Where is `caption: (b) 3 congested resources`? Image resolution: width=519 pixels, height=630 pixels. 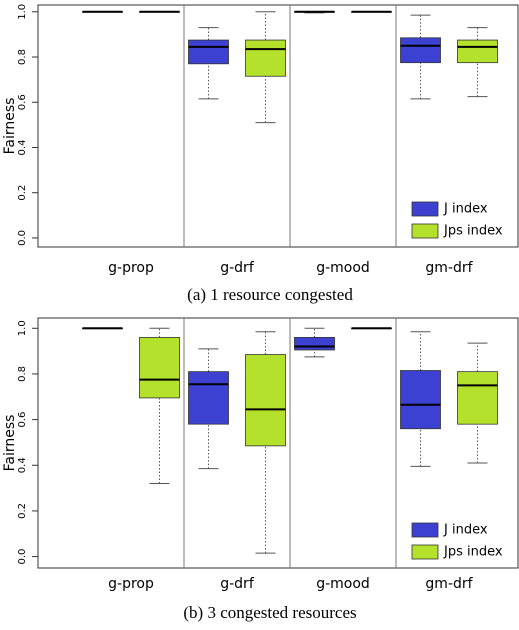 caption: (b) 3 congested resources is located at coordinates (269, 612).